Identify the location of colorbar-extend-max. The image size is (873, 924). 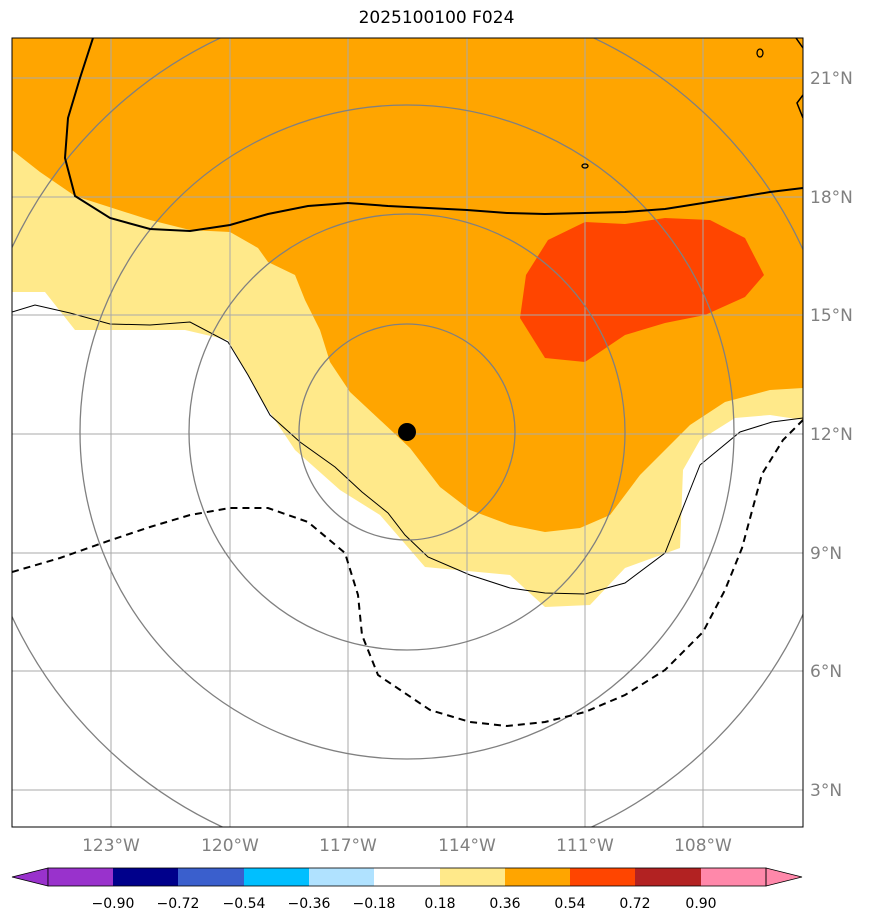
(784, 877).